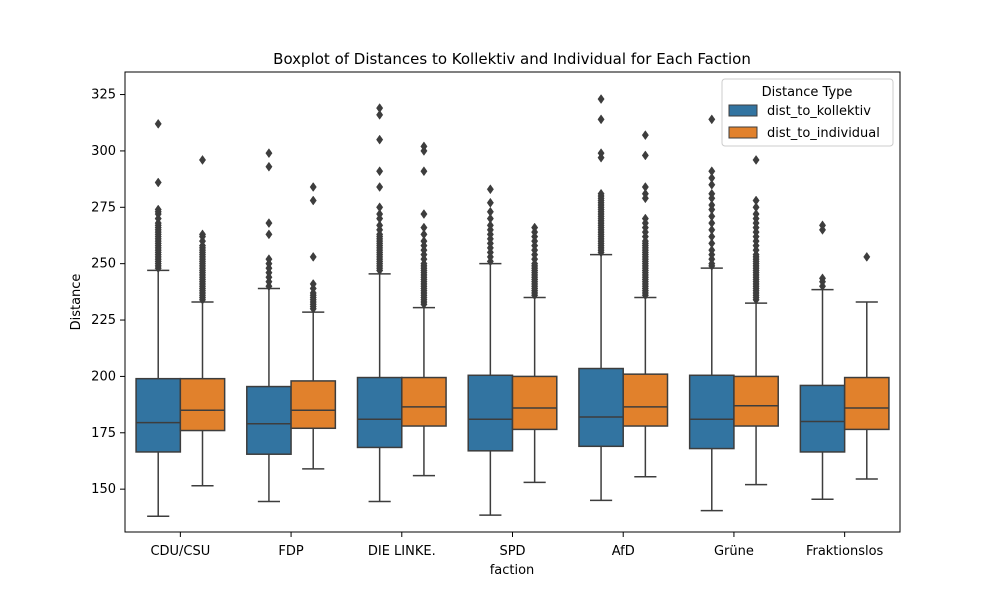  Describe the element at coordinates (807, 92) in the screenshot. I see `legend-title: Distance Type` at that location.